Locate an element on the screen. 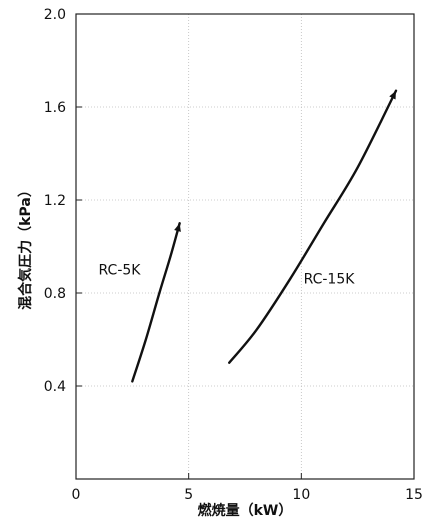  series-label-rc-5k: RC-5K is located at coordinates (120, 270).